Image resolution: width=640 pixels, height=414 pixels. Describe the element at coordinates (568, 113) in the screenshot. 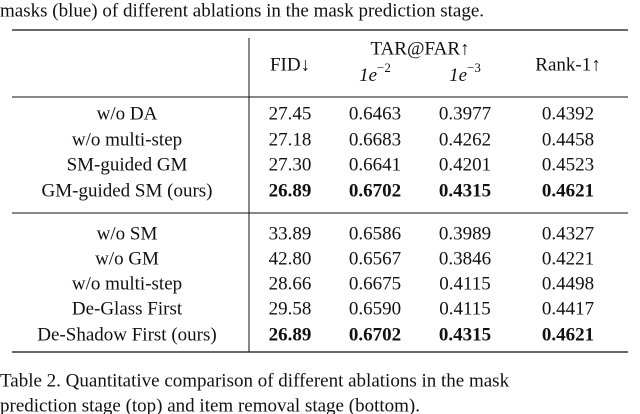

I see `cell-value: 0.4392` at that location.